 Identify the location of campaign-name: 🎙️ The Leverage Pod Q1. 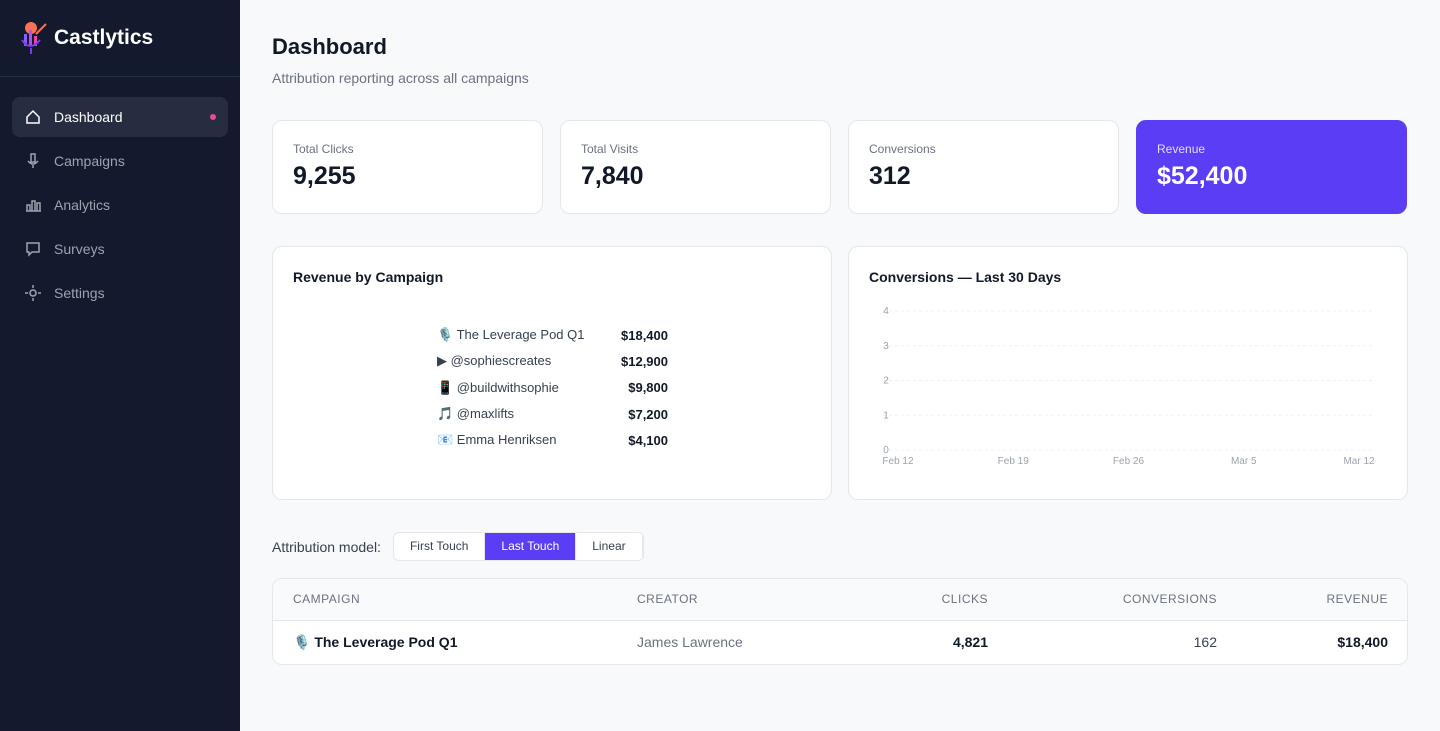
(511, 335).